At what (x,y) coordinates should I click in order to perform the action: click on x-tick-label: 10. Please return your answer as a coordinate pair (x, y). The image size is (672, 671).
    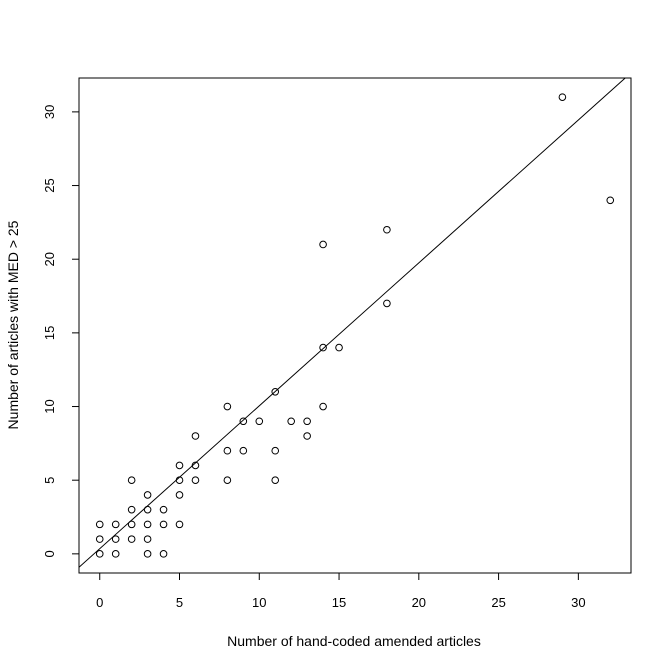
    Looking at the image, I should click on (259, 602).